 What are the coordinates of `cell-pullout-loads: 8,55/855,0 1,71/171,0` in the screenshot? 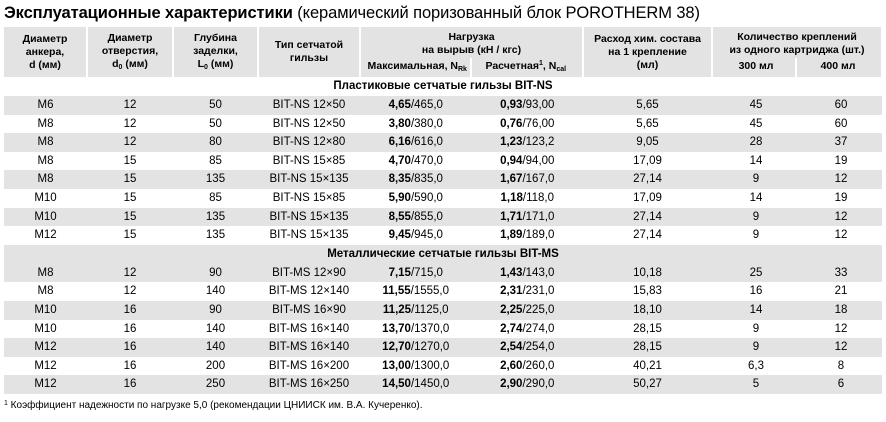 It's located at (471, 217).